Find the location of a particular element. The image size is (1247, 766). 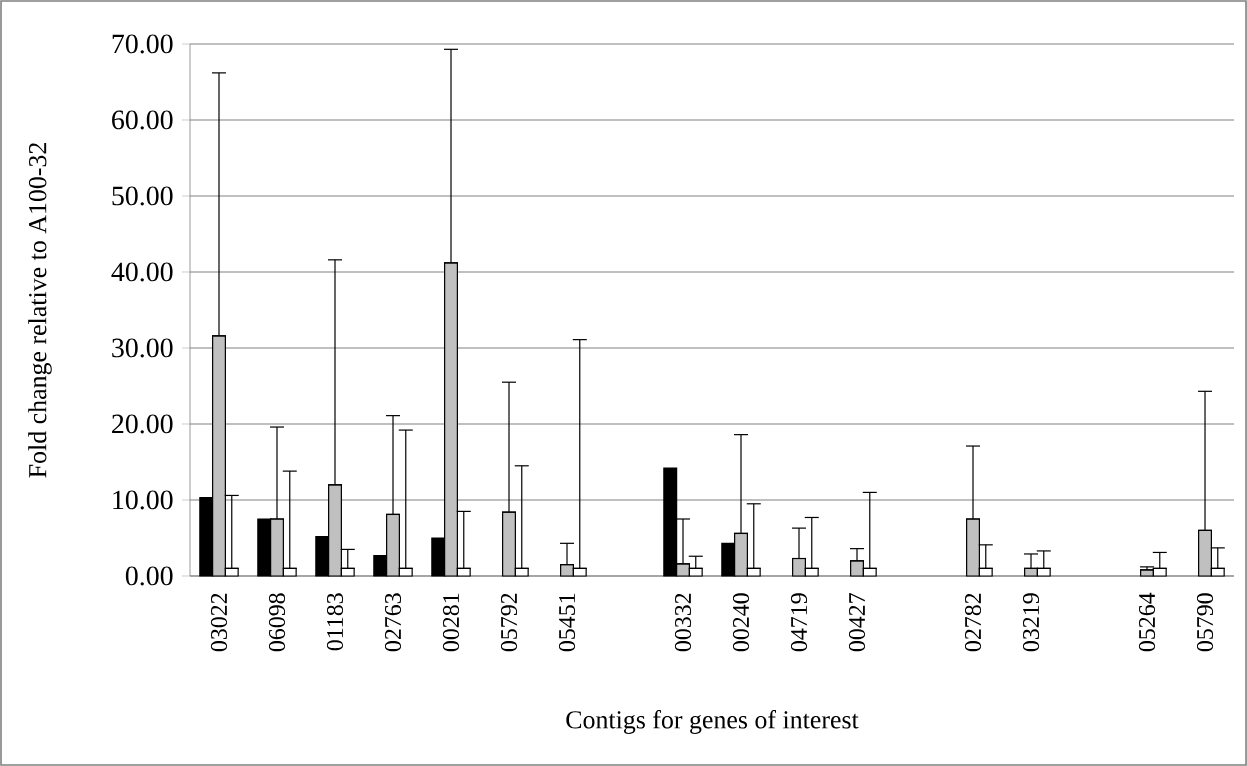

x-tick-label: 00332 is located at coordinates (683, 622).